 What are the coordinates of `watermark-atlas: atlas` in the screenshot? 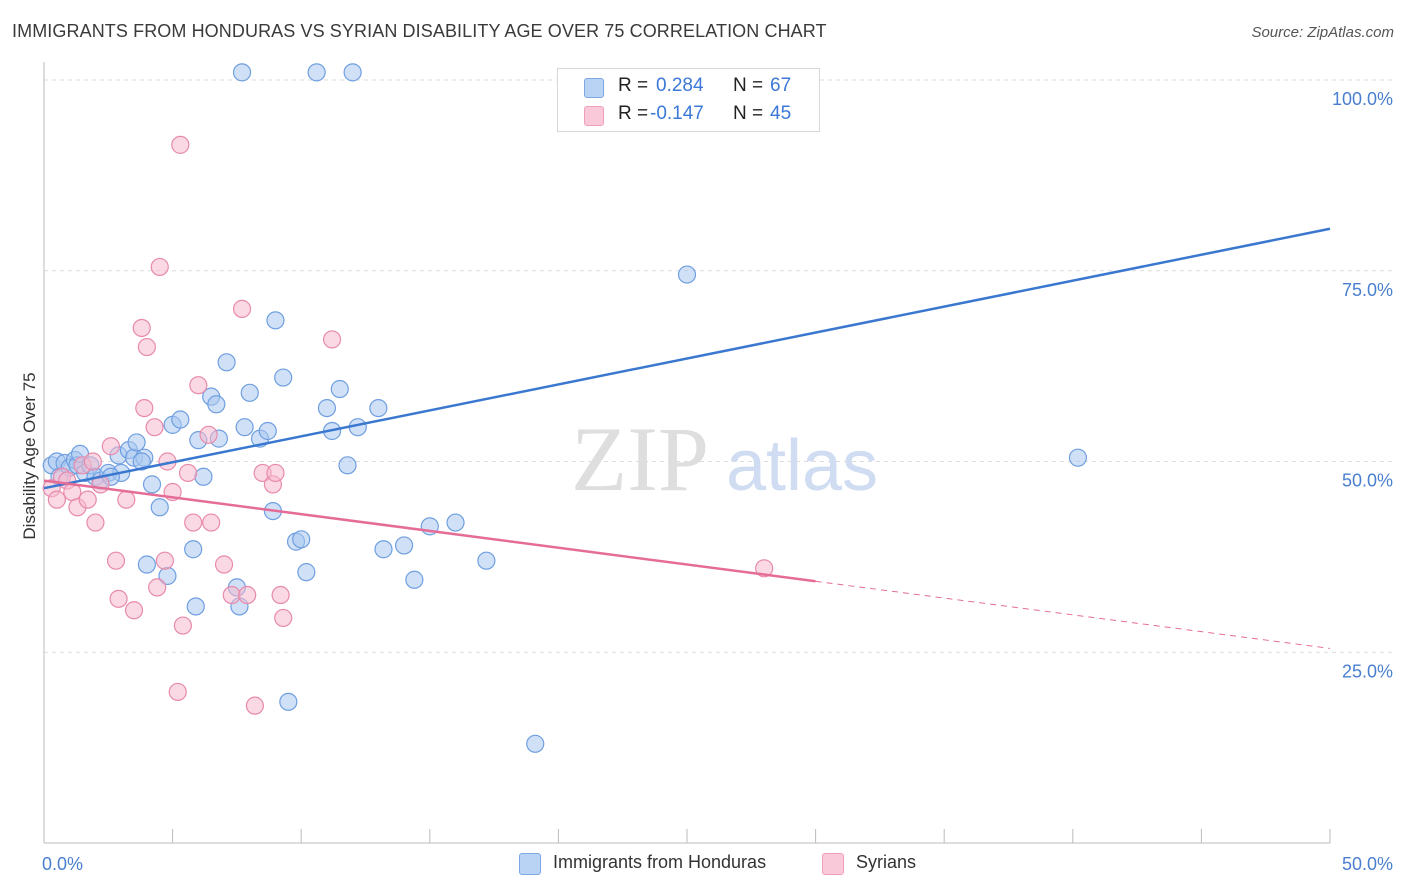 It's located at (802, 466).